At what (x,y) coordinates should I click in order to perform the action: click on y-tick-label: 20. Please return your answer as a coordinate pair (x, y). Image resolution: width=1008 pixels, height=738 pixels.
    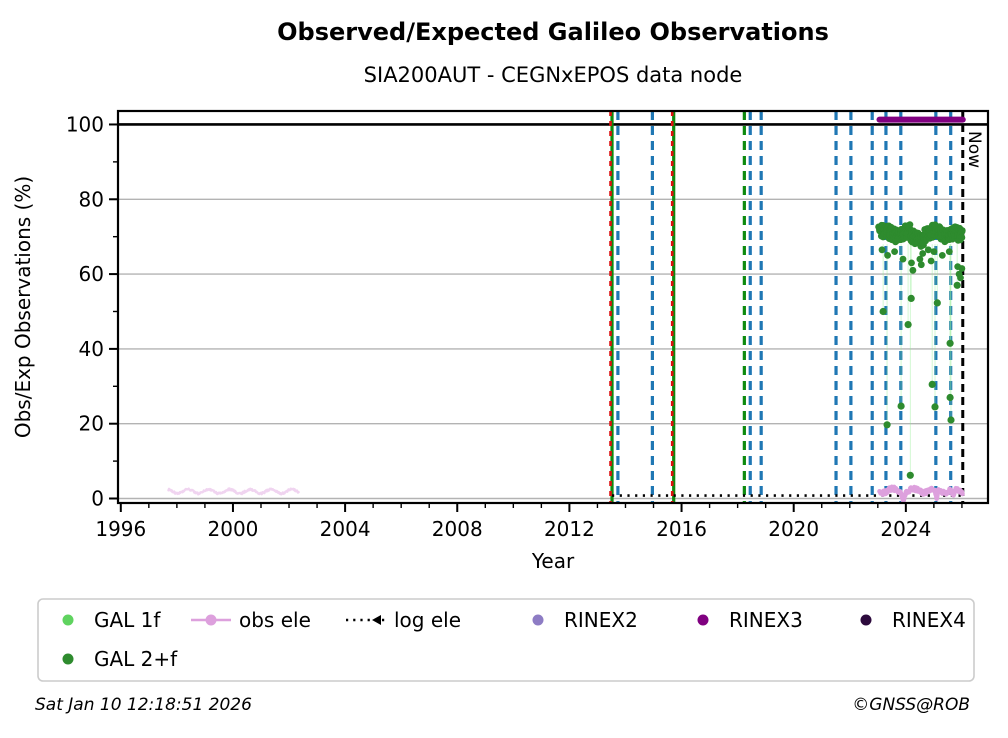
    Looking at the image, I should click on (91, 424).